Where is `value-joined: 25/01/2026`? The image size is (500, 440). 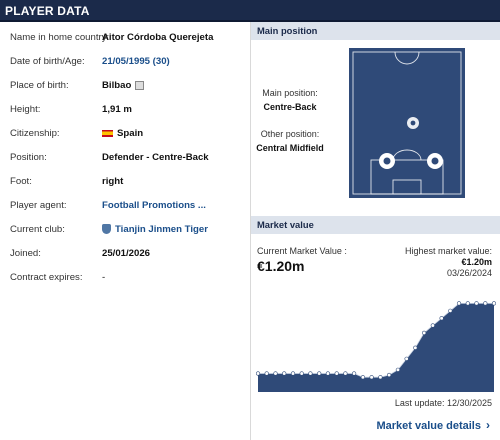 value-joined: 25/01/2026 is located at coordinates (126, 253).